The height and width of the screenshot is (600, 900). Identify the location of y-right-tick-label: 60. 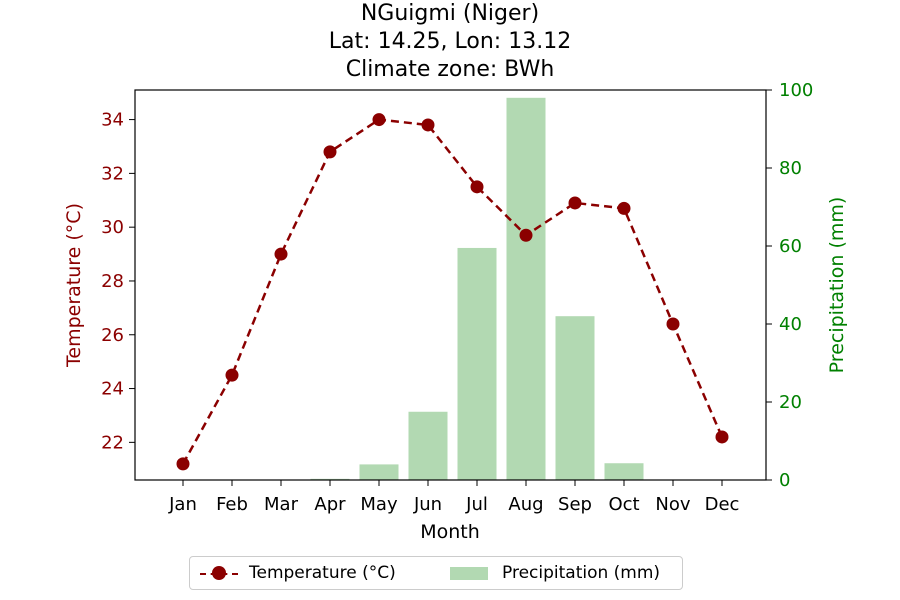
(790, 246).